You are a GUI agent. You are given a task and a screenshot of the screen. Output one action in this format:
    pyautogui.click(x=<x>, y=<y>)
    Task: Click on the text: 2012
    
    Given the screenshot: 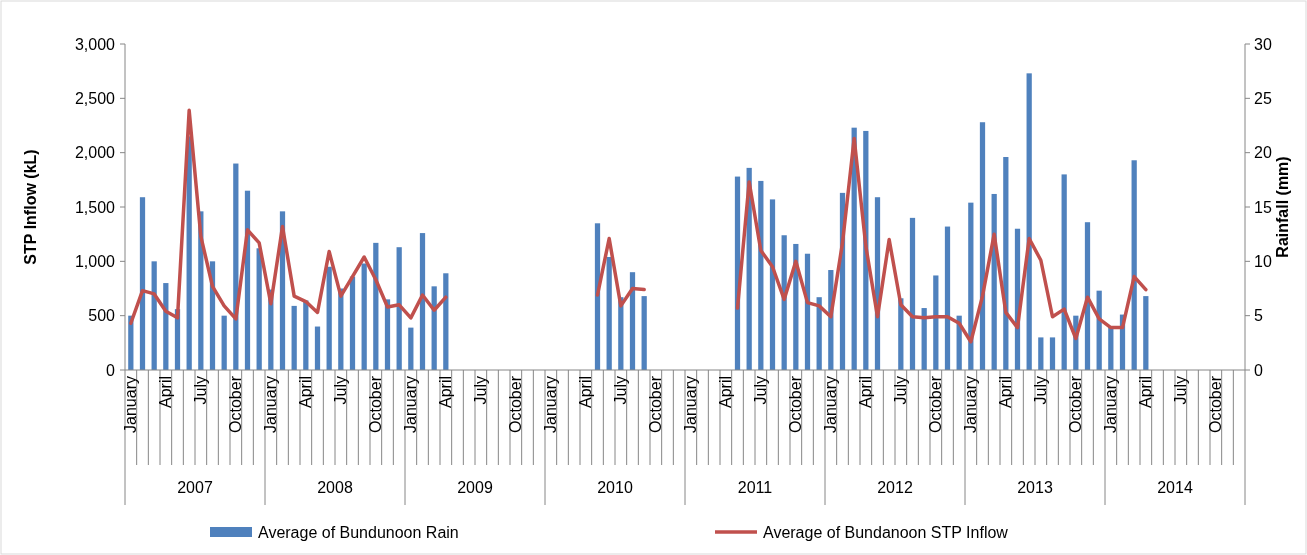 What is the action you would take?
    pyautogui.click(x=895, y=487)
    